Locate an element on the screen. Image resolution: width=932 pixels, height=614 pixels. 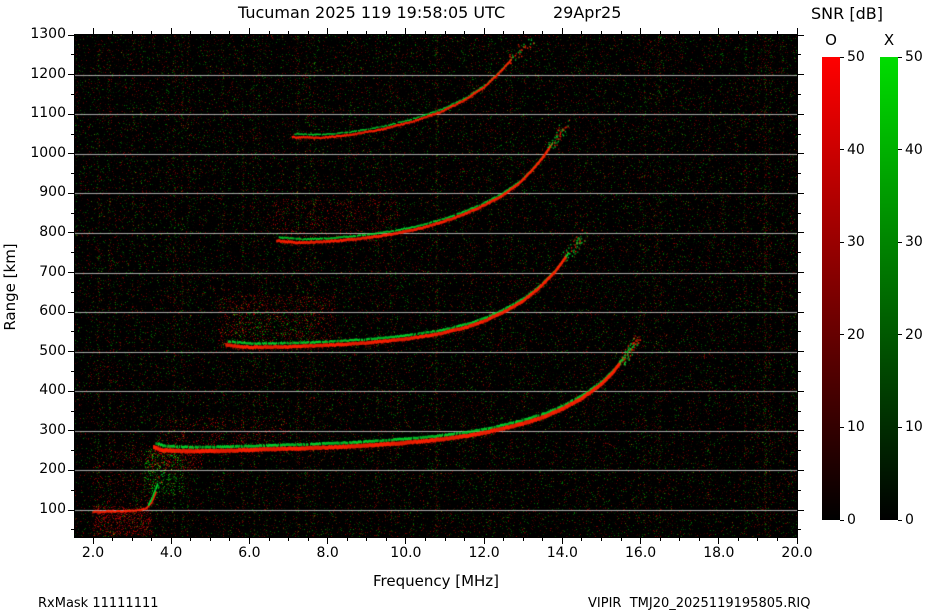
colorbar-o-tick-label: 50 is located at coordinates (856, 57).